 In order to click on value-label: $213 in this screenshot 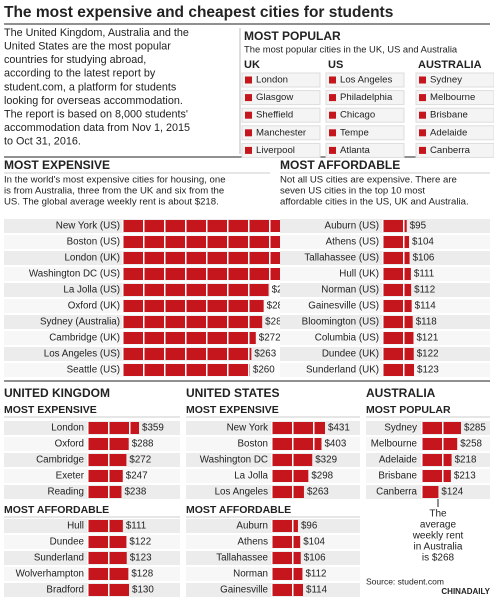, I will do `click(465, 476)`.